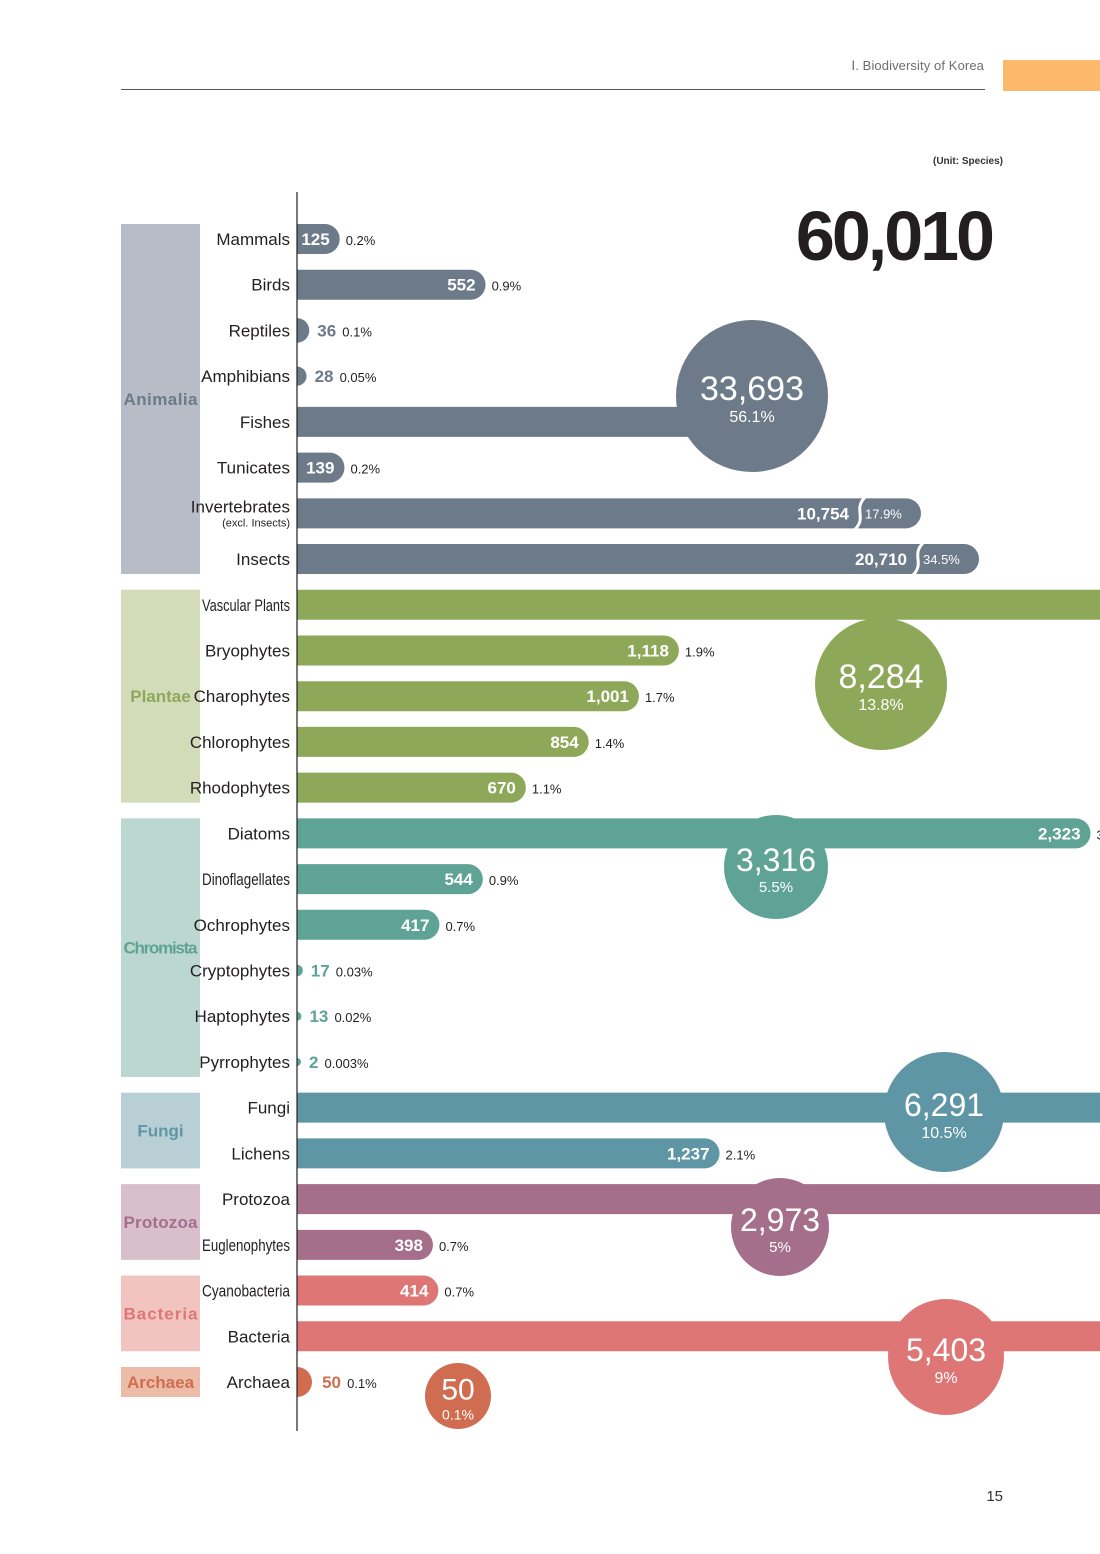 This screenshot has width=1100, height=1554. I want to click on bar-break-insects-animalia, so click(918, 559).